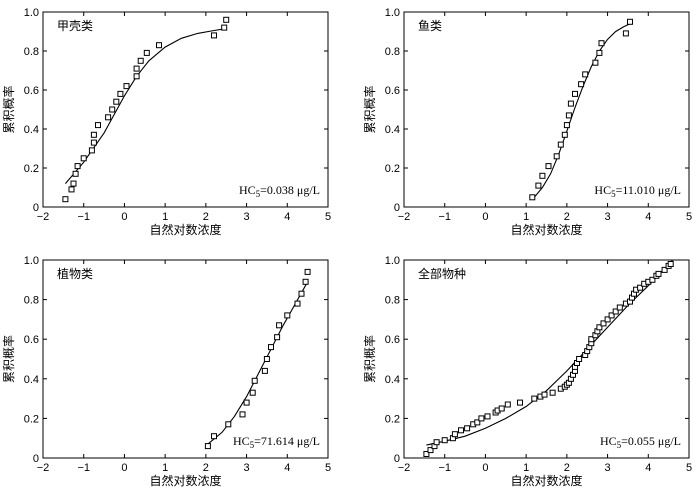 Image resolution: width=700 pixels, height=489 pixels. What do you see at coordinates (145, 106) in the screenshot?
I see `fit-curve` at bounding box center [145, 106].